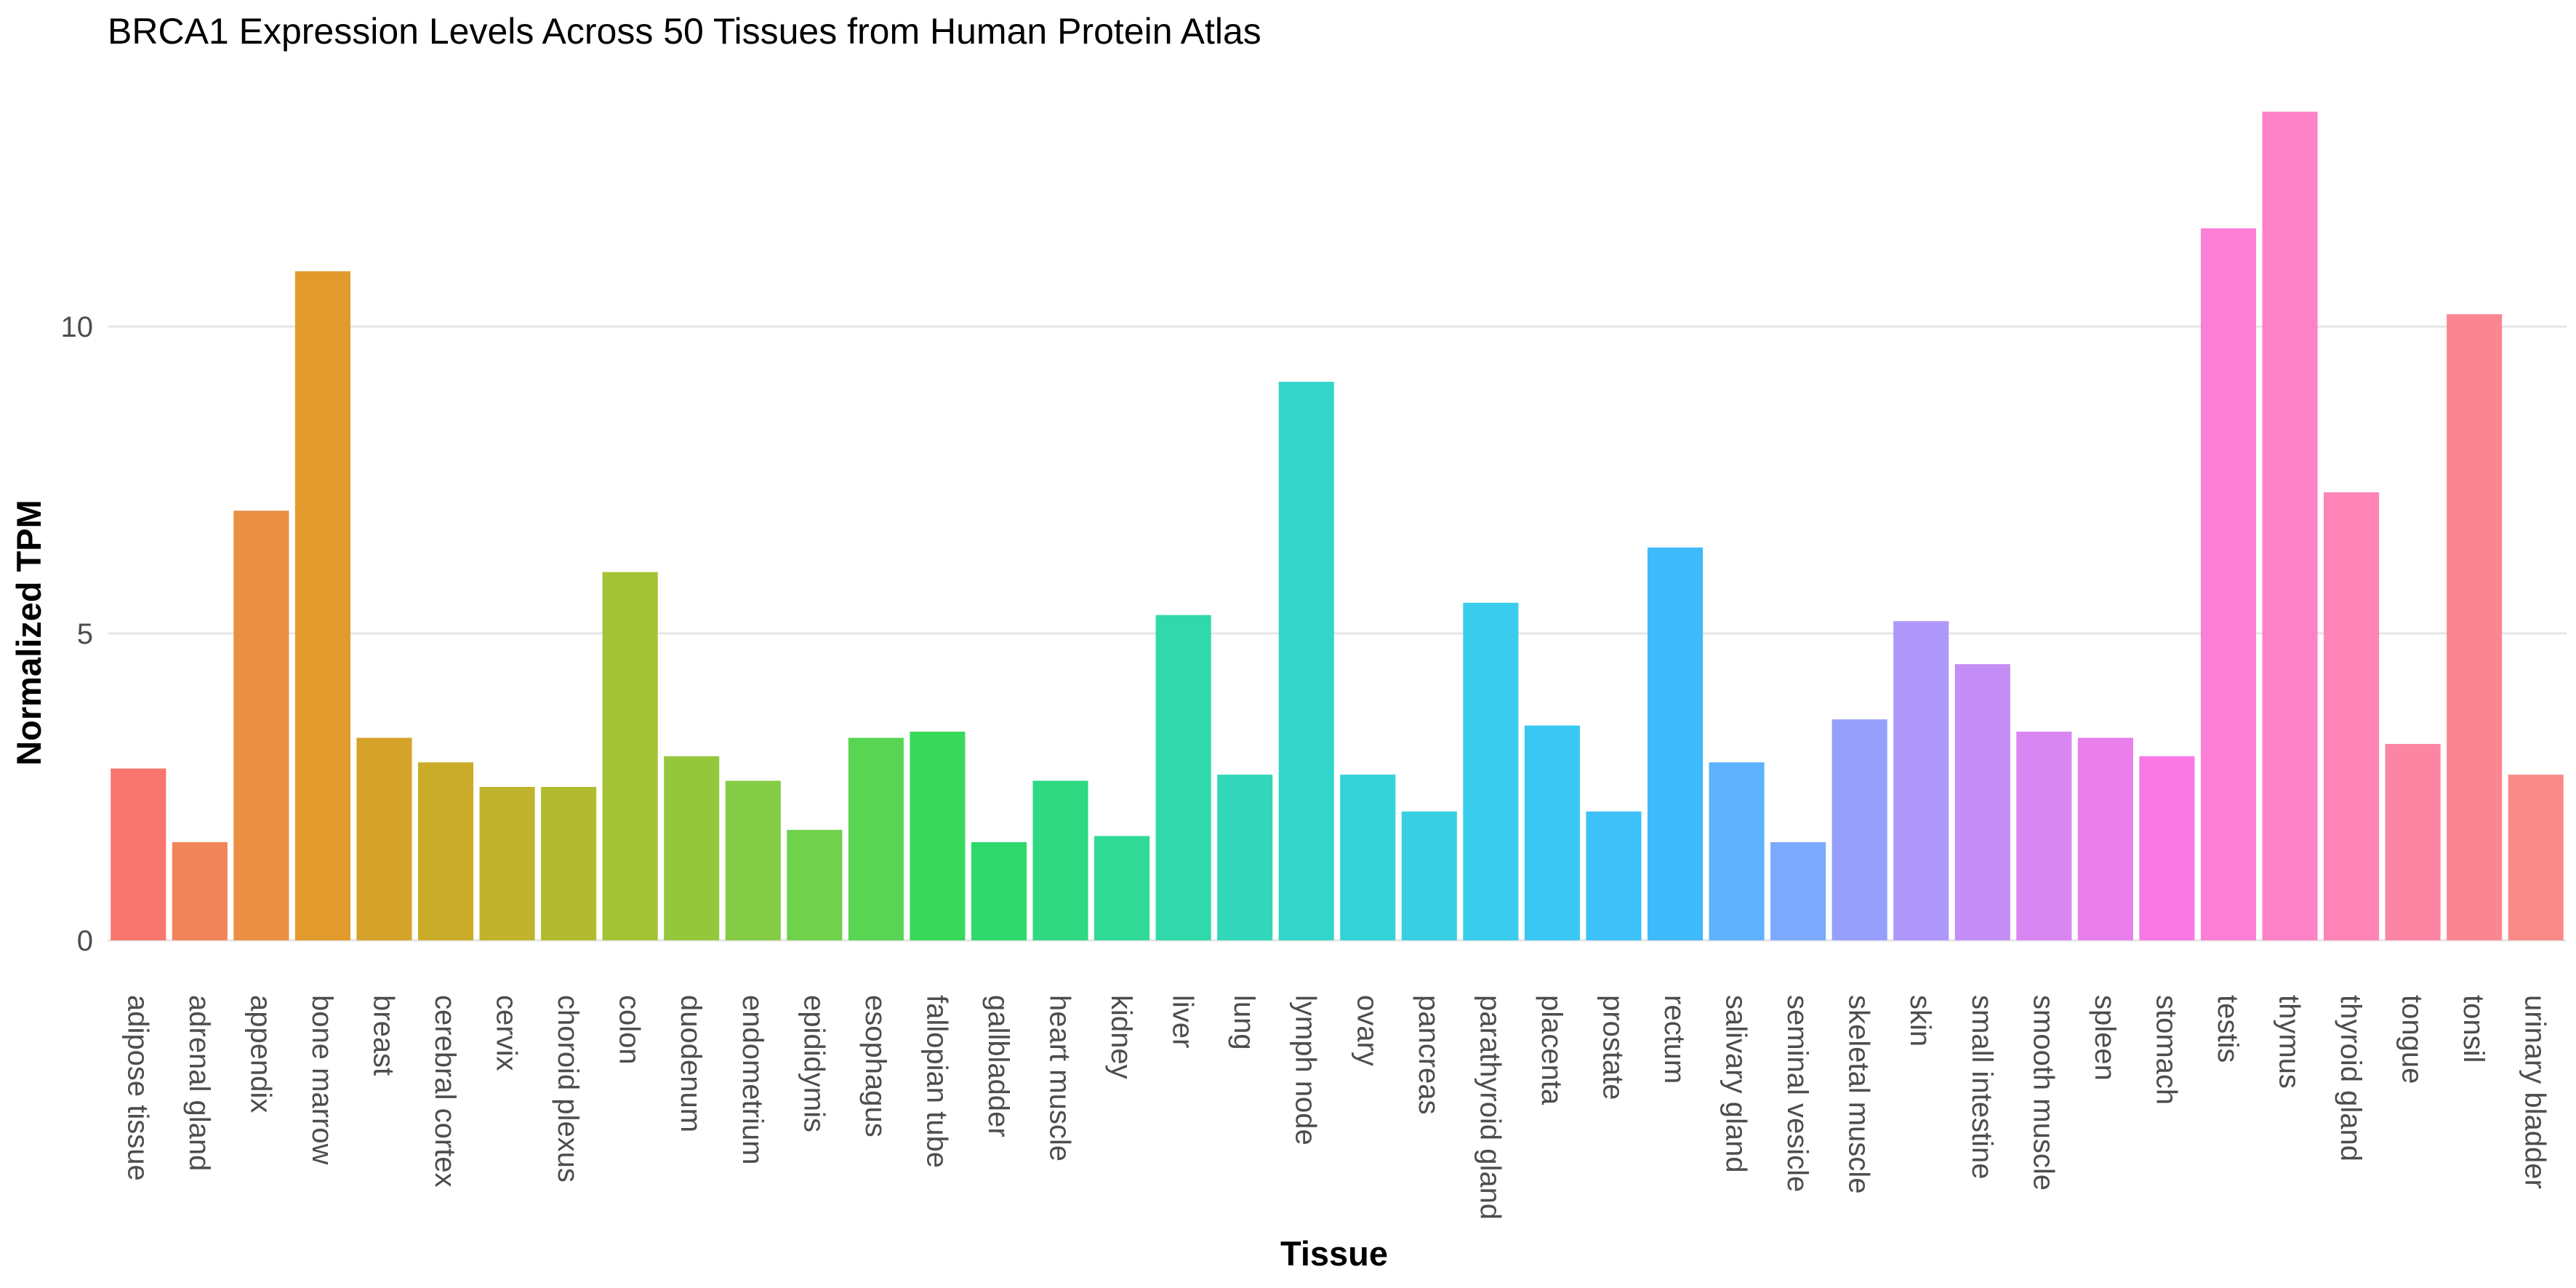 The image size is (2576, 1288). Describe the element at coordinates (630, 1030) in the screenshot. I see `x-tick-label: colon` at that location.